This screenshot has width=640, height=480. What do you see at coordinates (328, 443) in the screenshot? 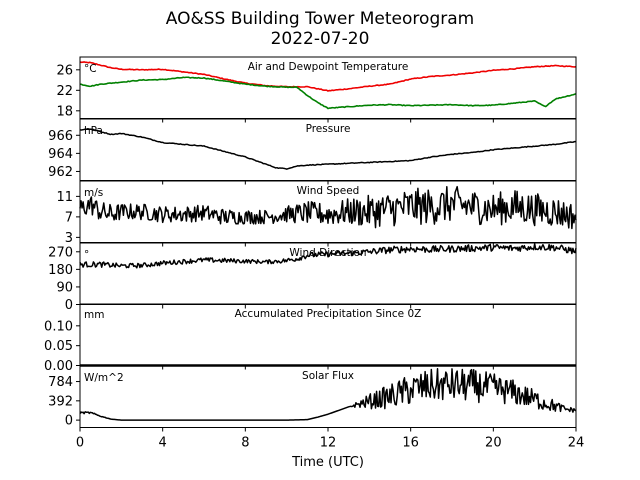
I see `xtick-label: 12` at bounding box center [328, 443].